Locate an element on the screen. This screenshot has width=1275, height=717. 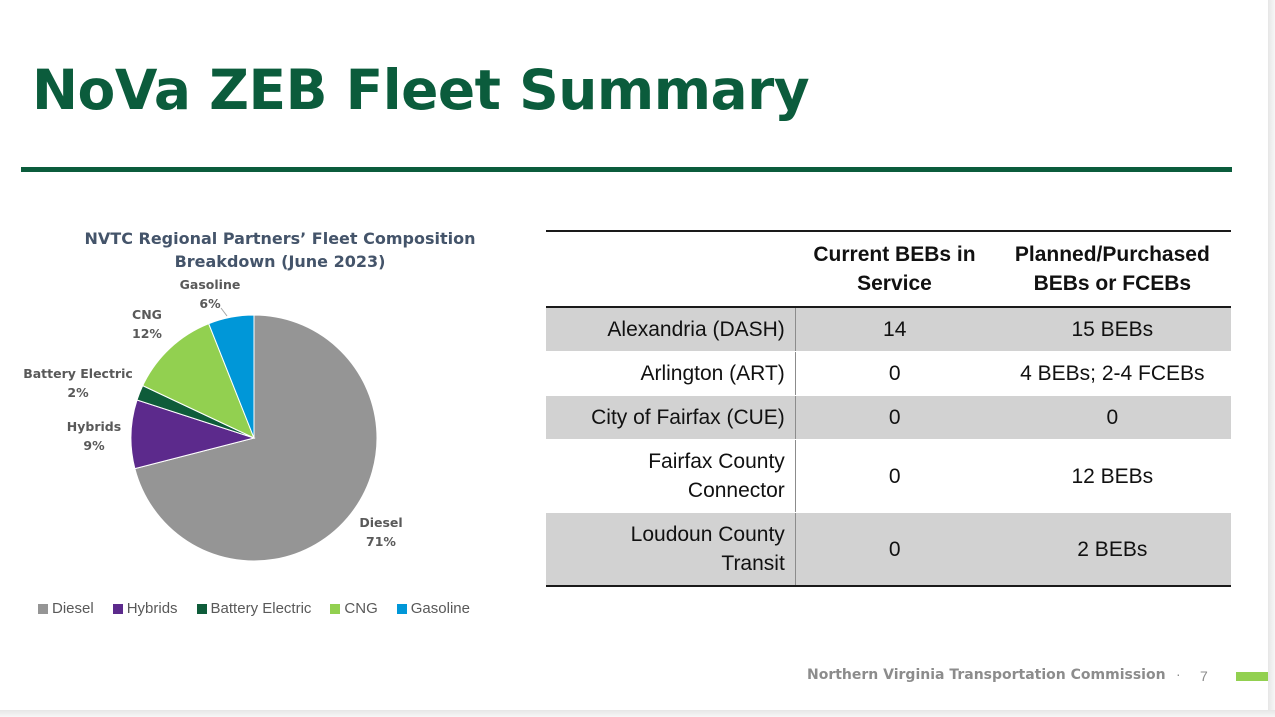
legend-item-gasoline: Gasoline is located at coordinates (433, 608).